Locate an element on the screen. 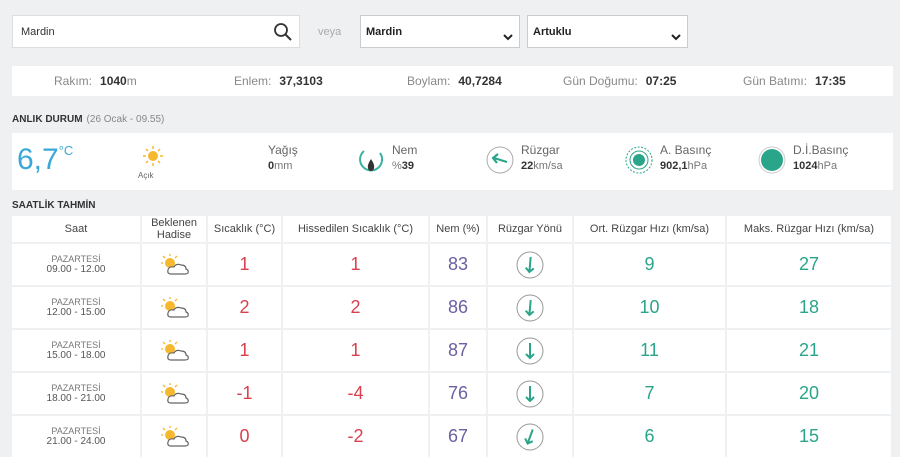 This screenshot has width=900, height=457. info-value: 07:25 is located at coordinates (661, 81).